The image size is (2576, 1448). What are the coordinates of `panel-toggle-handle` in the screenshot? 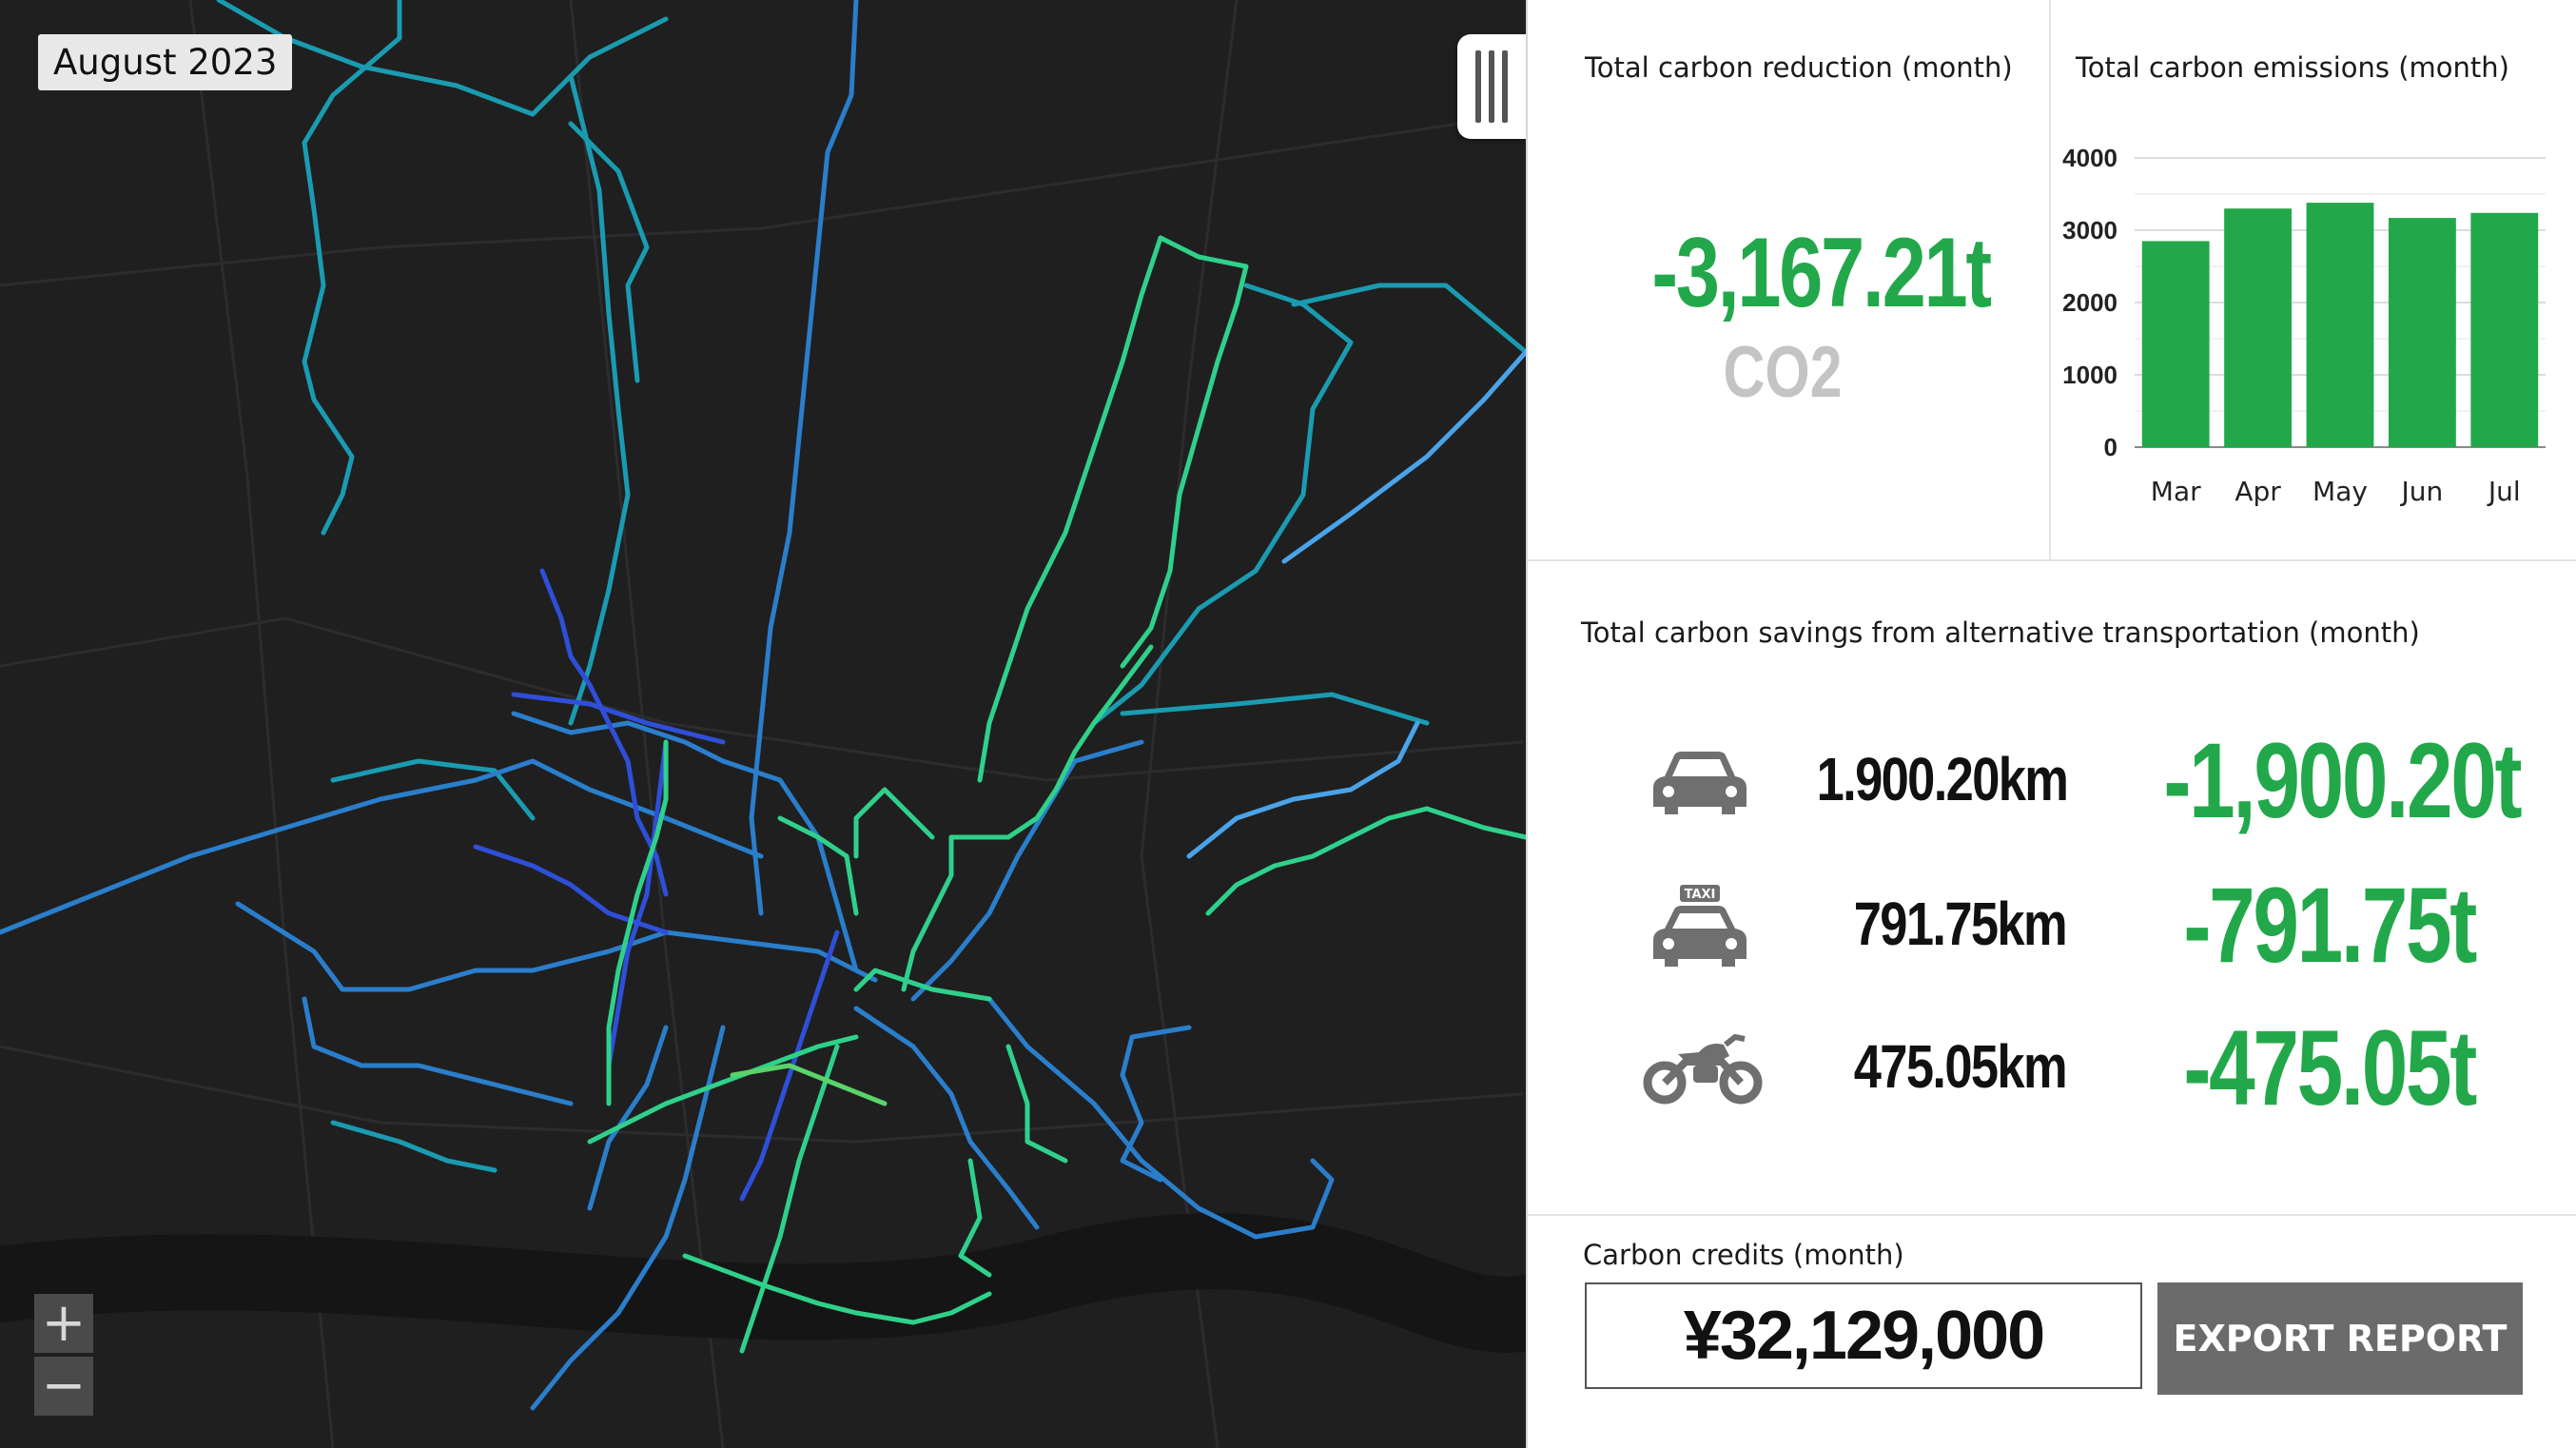 It's located at (1491, 86).